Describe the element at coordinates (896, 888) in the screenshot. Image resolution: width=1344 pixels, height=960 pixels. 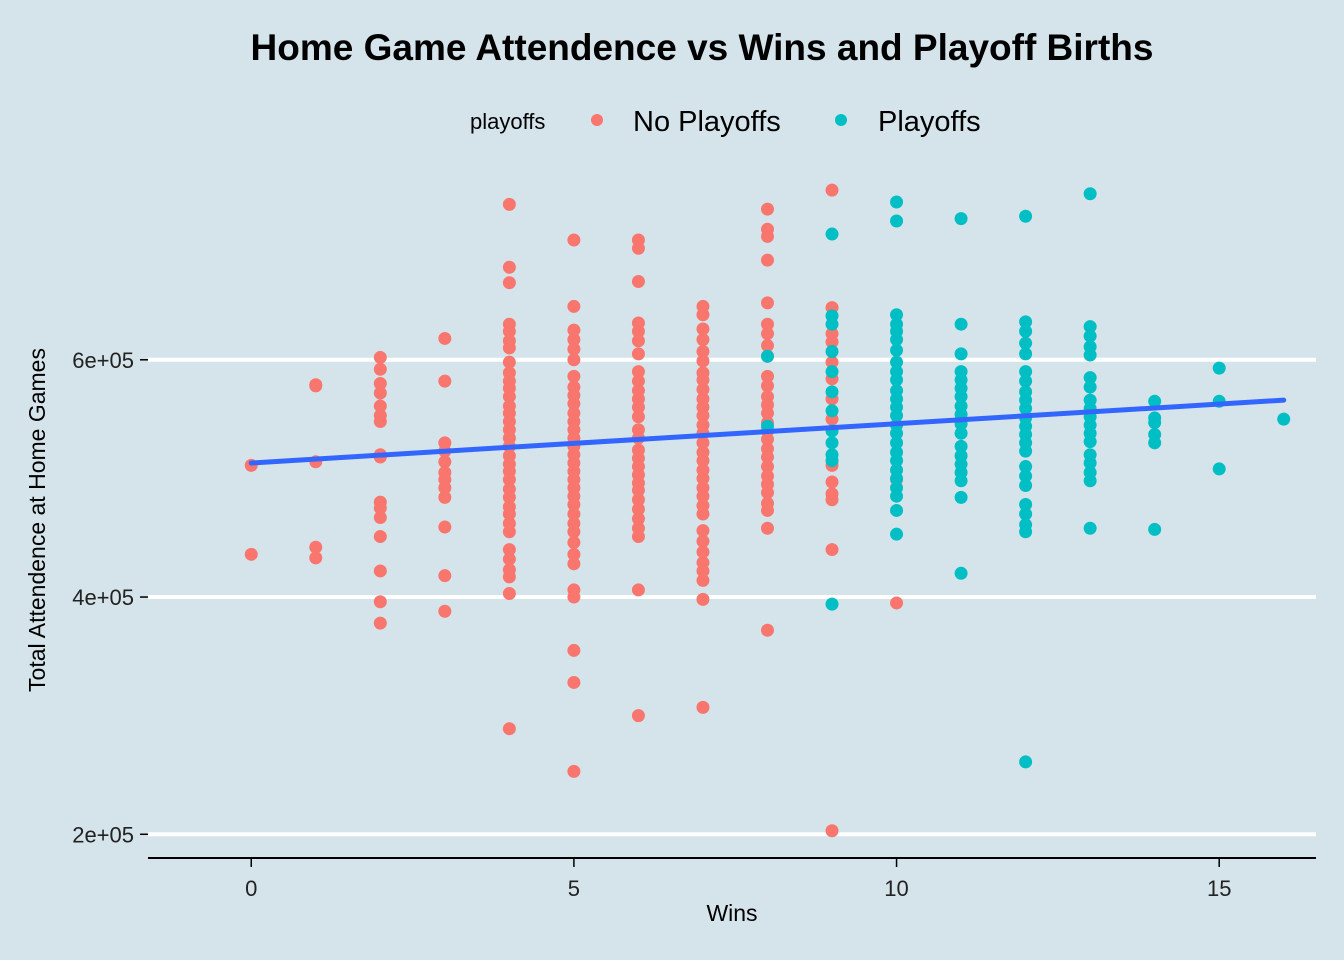
I see `x-tick-label: 10` at that location.